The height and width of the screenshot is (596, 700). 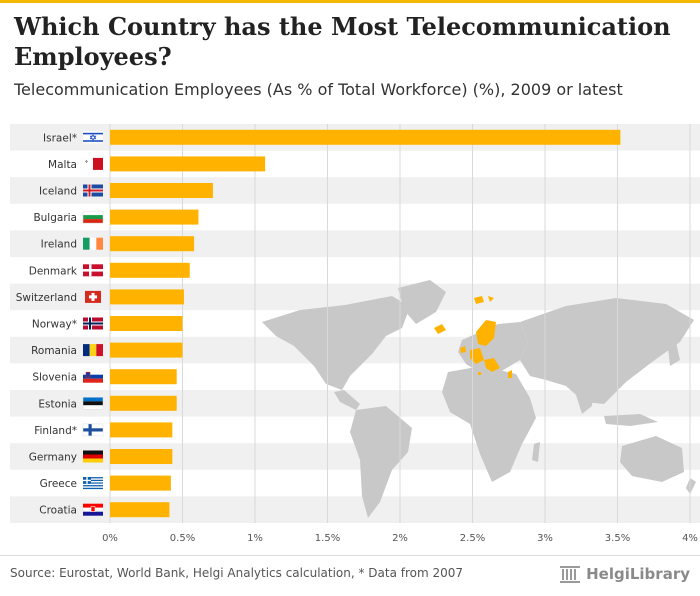 I want to click on map-asia, so click(x=607, y=351).